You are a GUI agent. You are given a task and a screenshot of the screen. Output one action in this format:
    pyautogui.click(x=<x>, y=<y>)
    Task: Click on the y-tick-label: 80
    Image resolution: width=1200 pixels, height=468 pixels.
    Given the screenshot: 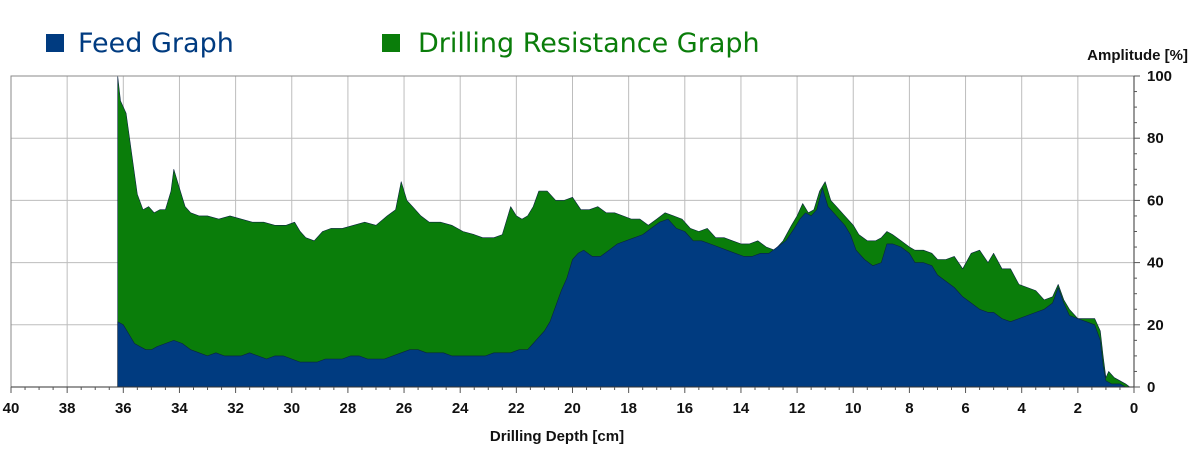 What is the action you would take?
    pyautogui.click(x=1155, y=138)
    